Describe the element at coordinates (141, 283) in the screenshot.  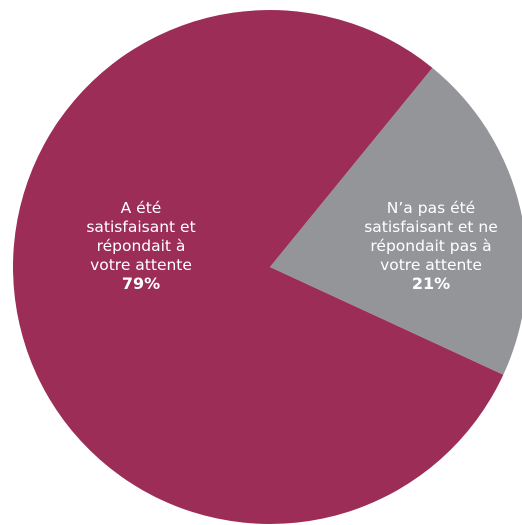
I see `slice-value-1: 79%` at that location.